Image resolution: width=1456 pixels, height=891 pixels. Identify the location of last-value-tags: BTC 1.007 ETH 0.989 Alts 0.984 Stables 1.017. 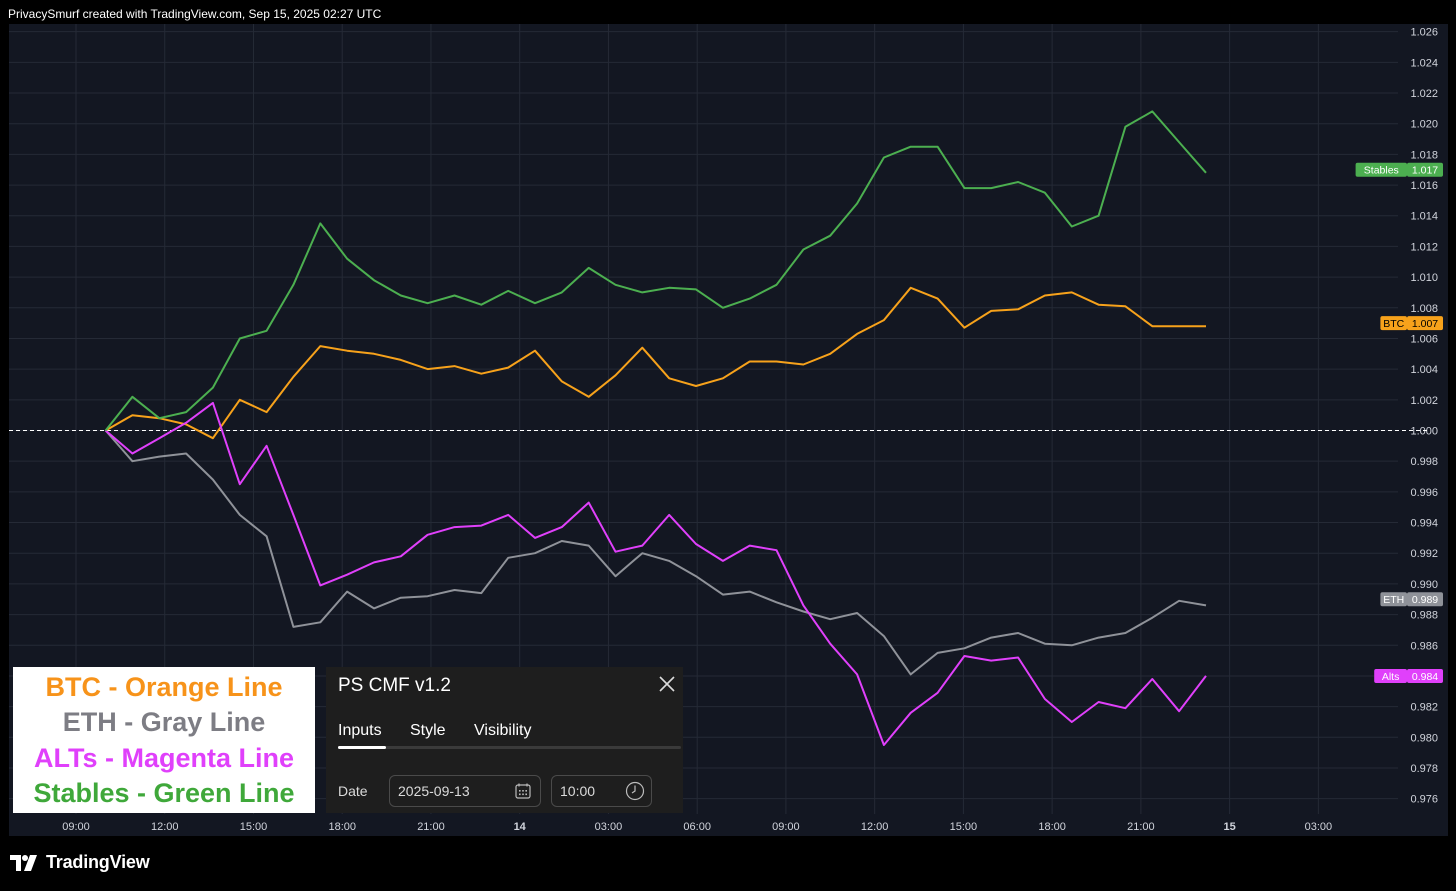
(1399, 422).